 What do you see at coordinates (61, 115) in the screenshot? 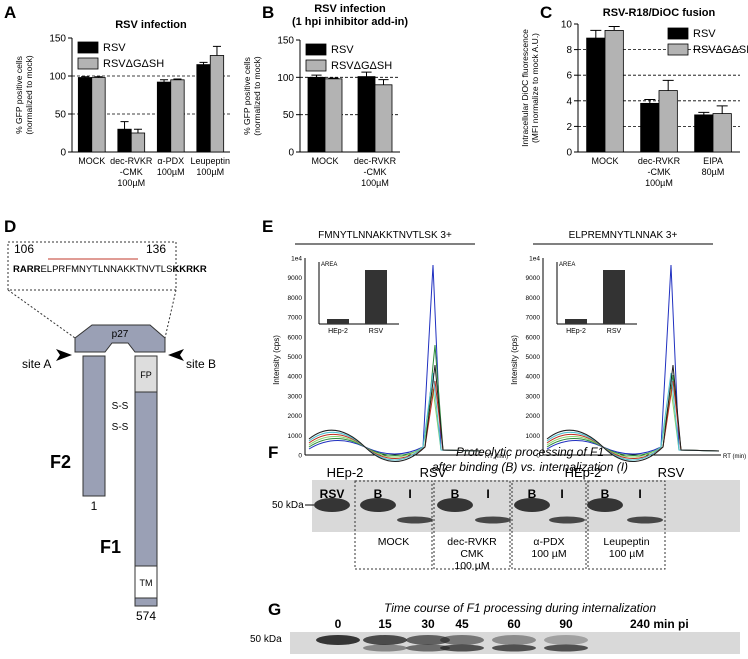
I see `y-tick-label: 50` at bounding box center [61, 115].